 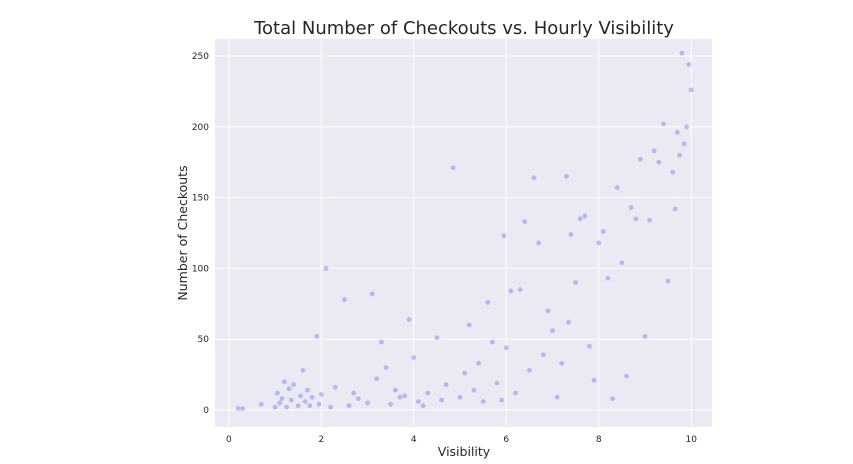 What do you see at coordinates (599, 440) in the screenshot?
I see `x-tick-label: 8` at bounding box center [599, 440].